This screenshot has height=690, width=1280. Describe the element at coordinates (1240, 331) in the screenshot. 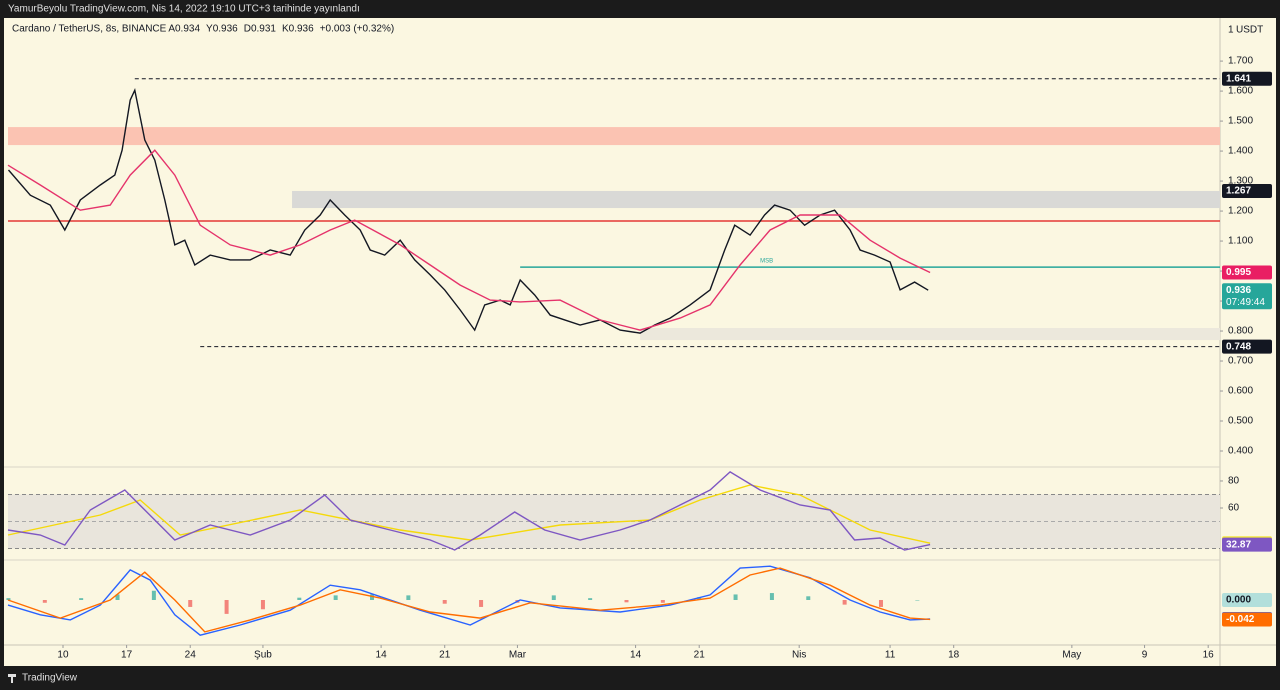

I see `y-tick-label: 0.800` at that location.